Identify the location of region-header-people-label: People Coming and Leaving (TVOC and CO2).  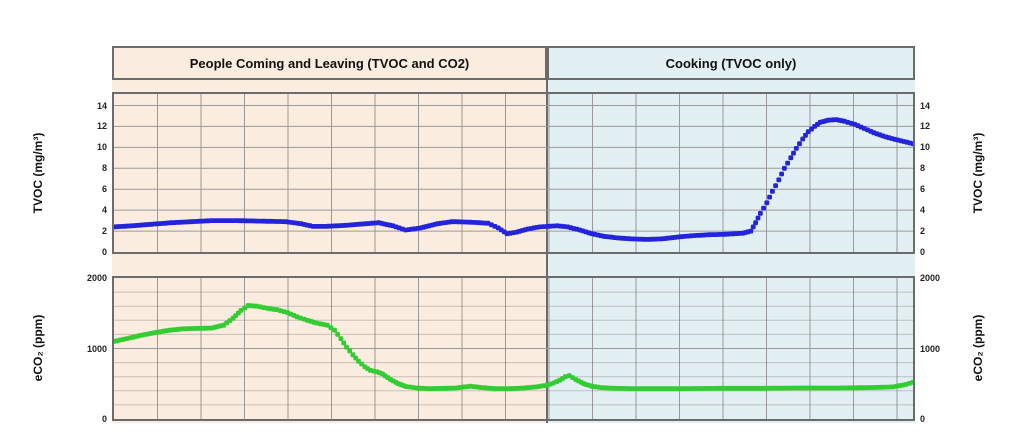
(329, 63).